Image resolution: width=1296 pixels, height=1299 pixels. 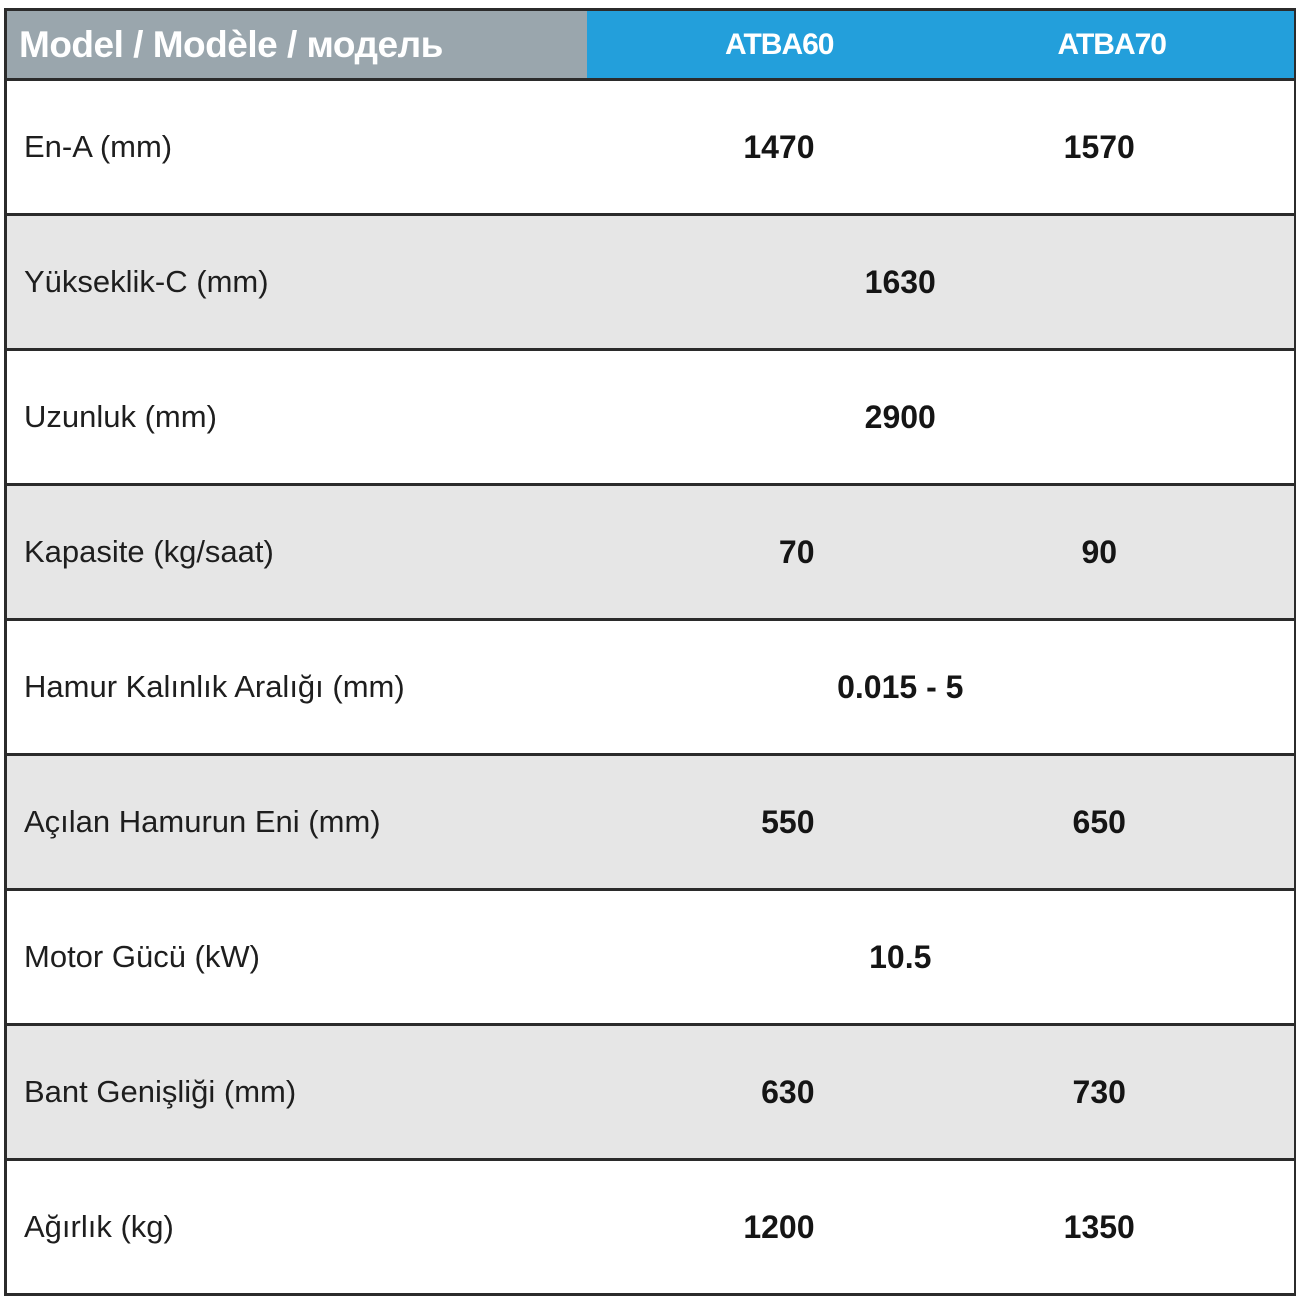 What do you see at coordinates (296, 1227) in the screenshot?
I see `row-label: Ağırlık (kg)` at bounding box center [296, 1227].